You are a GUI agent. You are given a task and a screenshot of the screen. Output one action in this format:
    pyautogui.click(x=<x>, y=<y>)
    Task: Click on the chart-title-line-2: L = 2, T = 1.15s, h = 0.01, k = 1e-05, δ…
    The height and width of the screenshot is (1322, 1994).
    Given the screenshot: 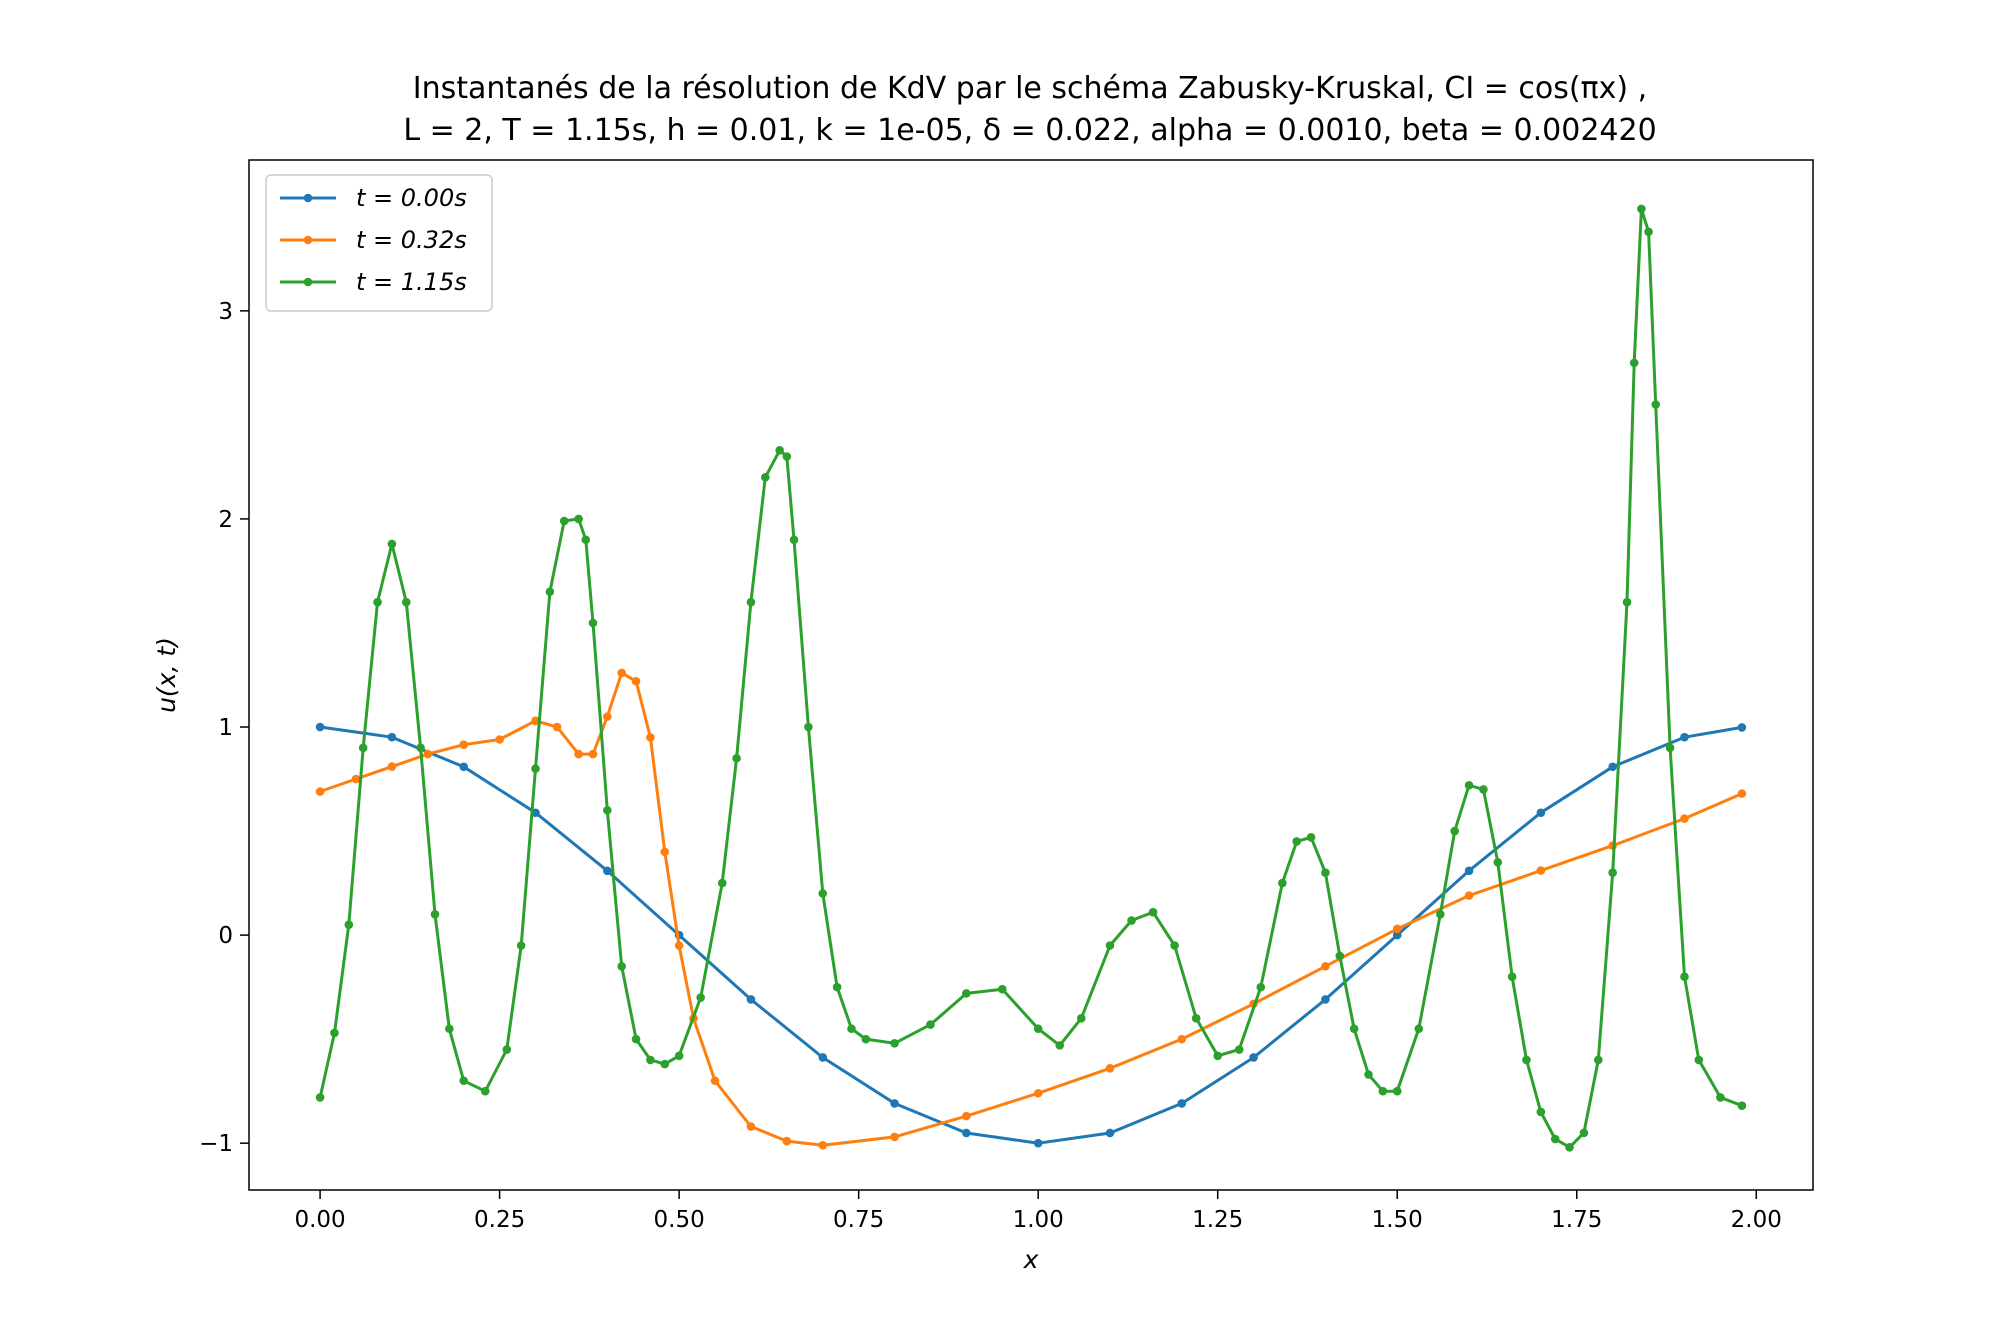 What is the action you would take?
    pyautogui.click(x=1029, y=130)
    